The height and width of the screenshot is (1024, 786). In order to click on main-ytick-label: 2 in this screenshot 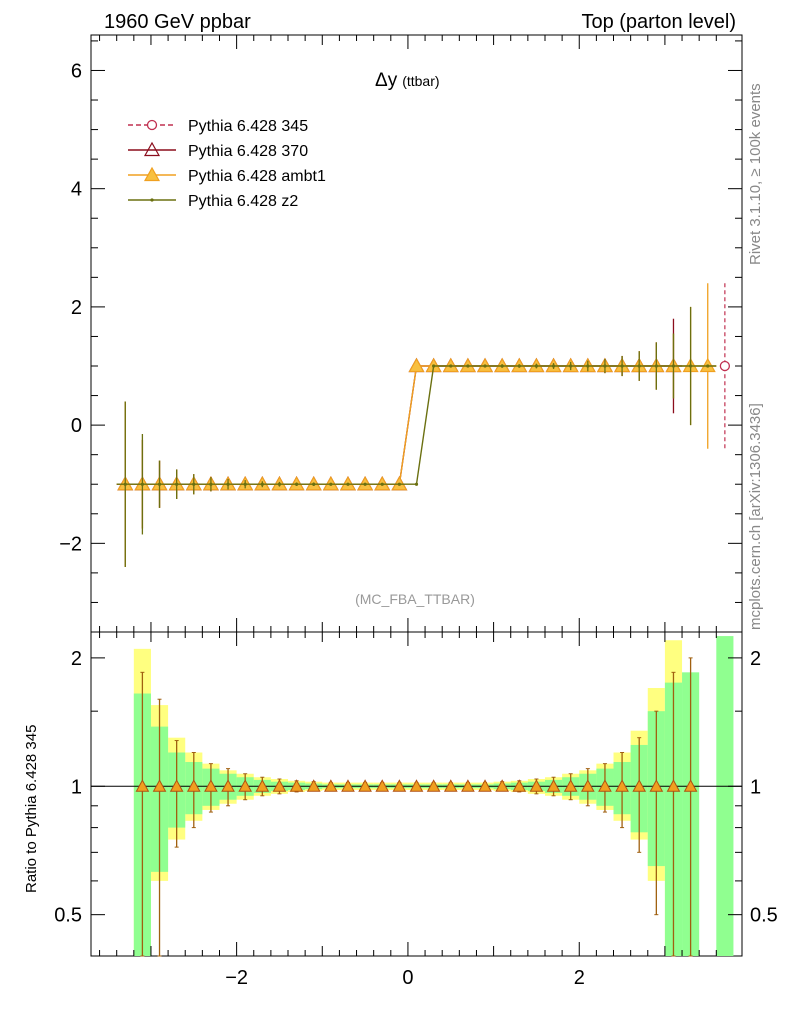, I will do `click(76, 308)`.